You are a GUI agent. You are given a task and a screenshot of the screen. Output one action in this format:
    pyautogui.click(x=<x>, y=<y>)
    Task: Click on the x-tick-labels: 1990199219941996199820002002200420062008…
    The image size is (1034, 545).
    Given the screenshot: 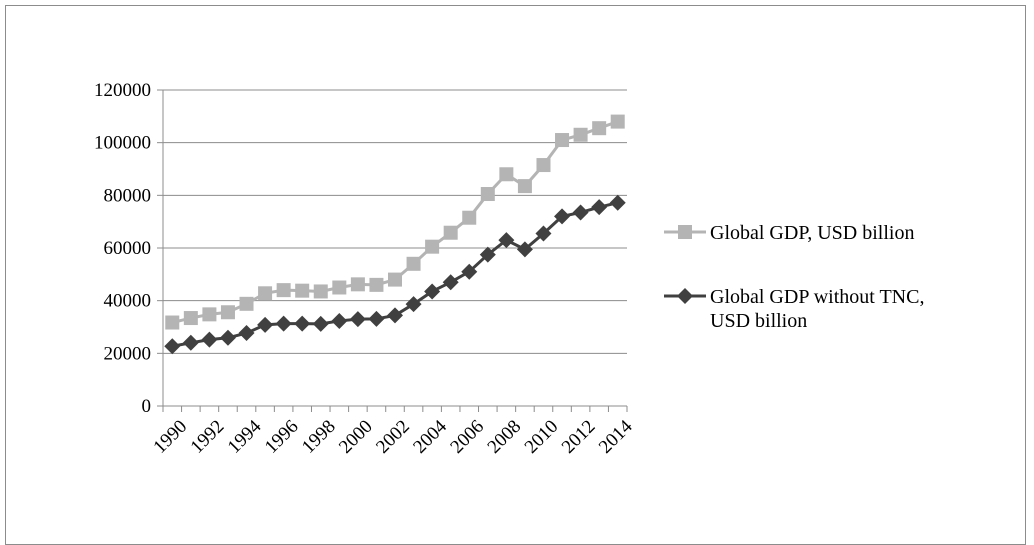 What is the action you would take?
    pyautogui.click(x=394, y=437)
    